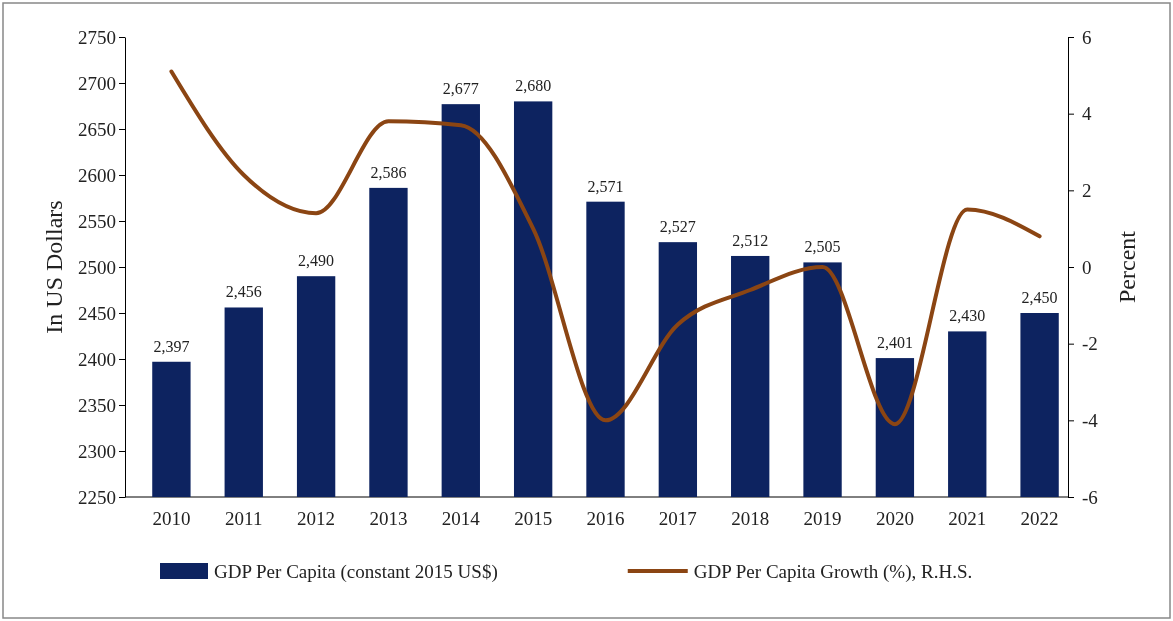 The height and width of the screenshot is (621, 1173). Describe the element at coordinates (356, 572) in the screenshot. I see `legend-label: GDP Per Capita (constant 2015 US$)` at that location.